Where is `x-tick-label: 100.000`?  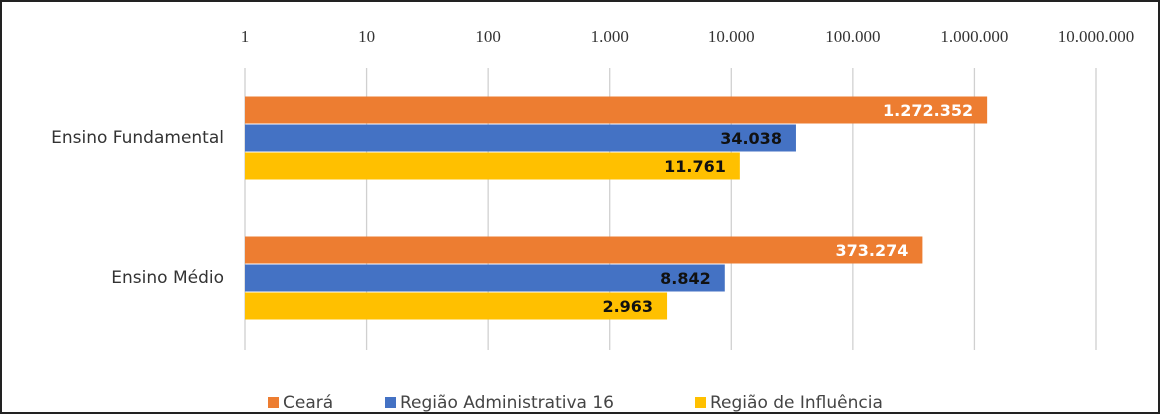 x-tick-label: 100.000 is located at coordinates (852, 36).